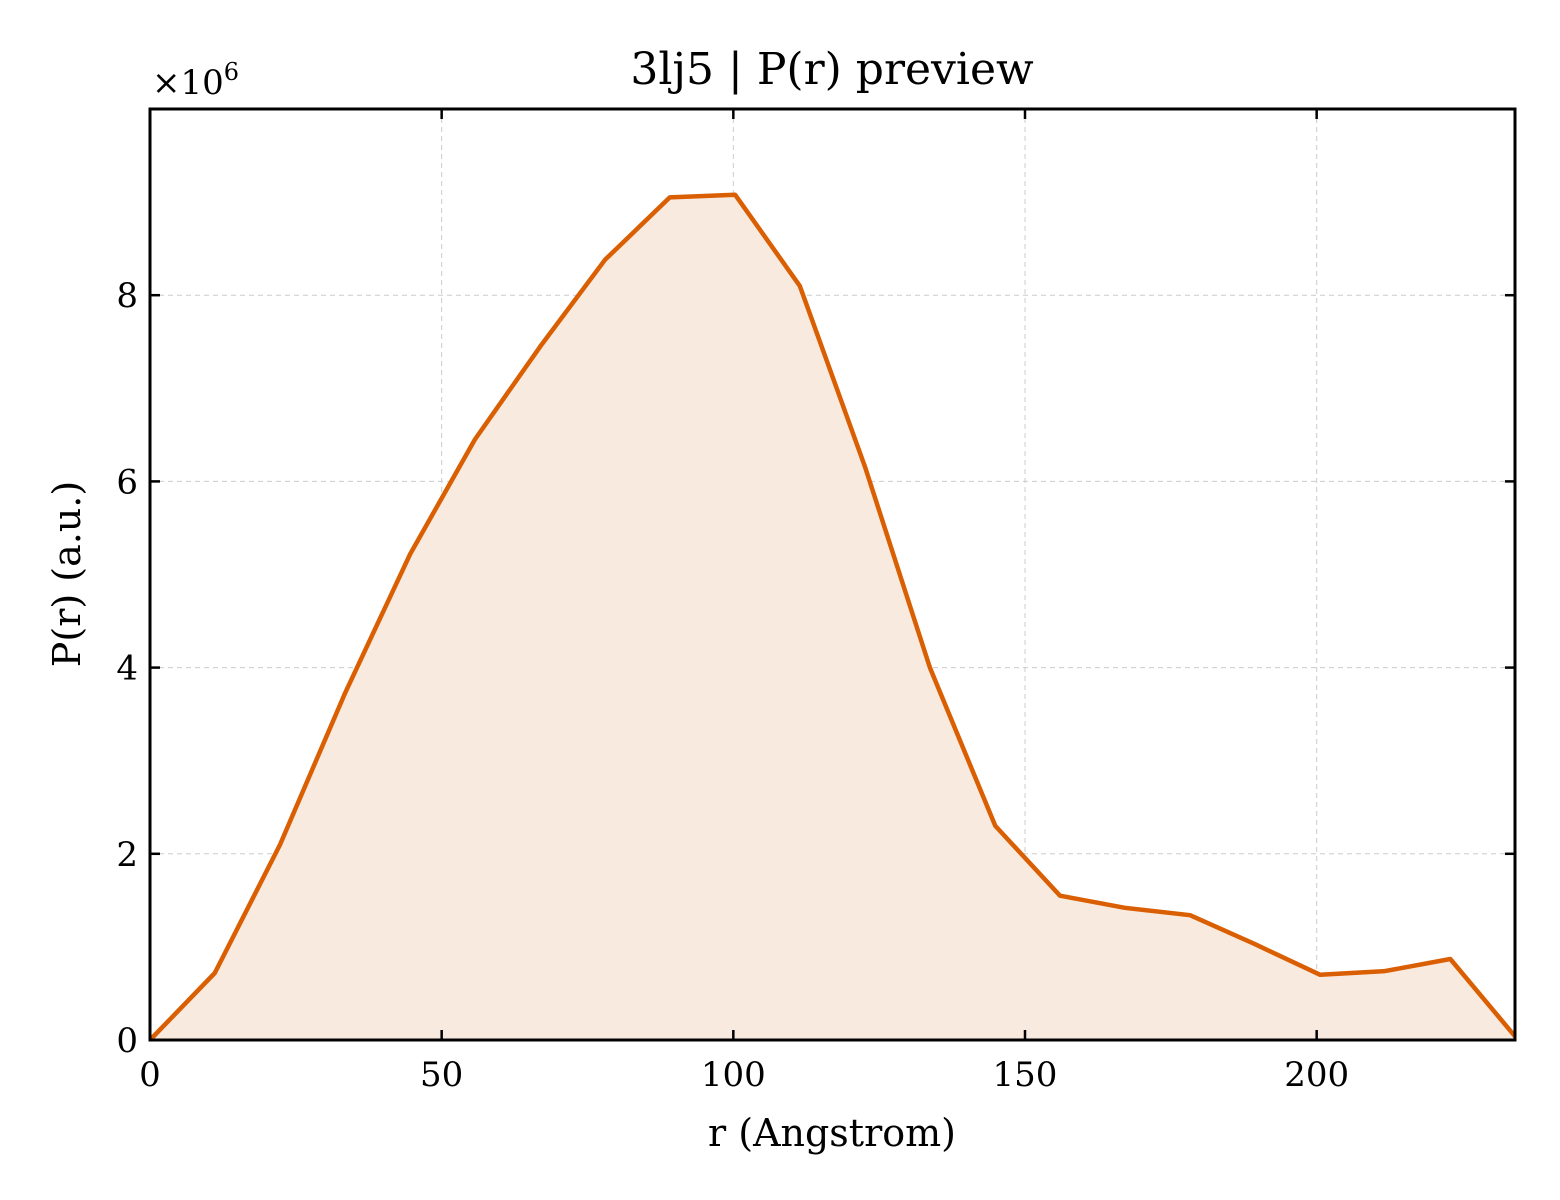 Image resolution: width=1560 pixels, height=1200 pixels. What do you see at coordinates (127, 482) in the screenshot?
I see `y-tick-label: 6` at bounding box center [127, 482].